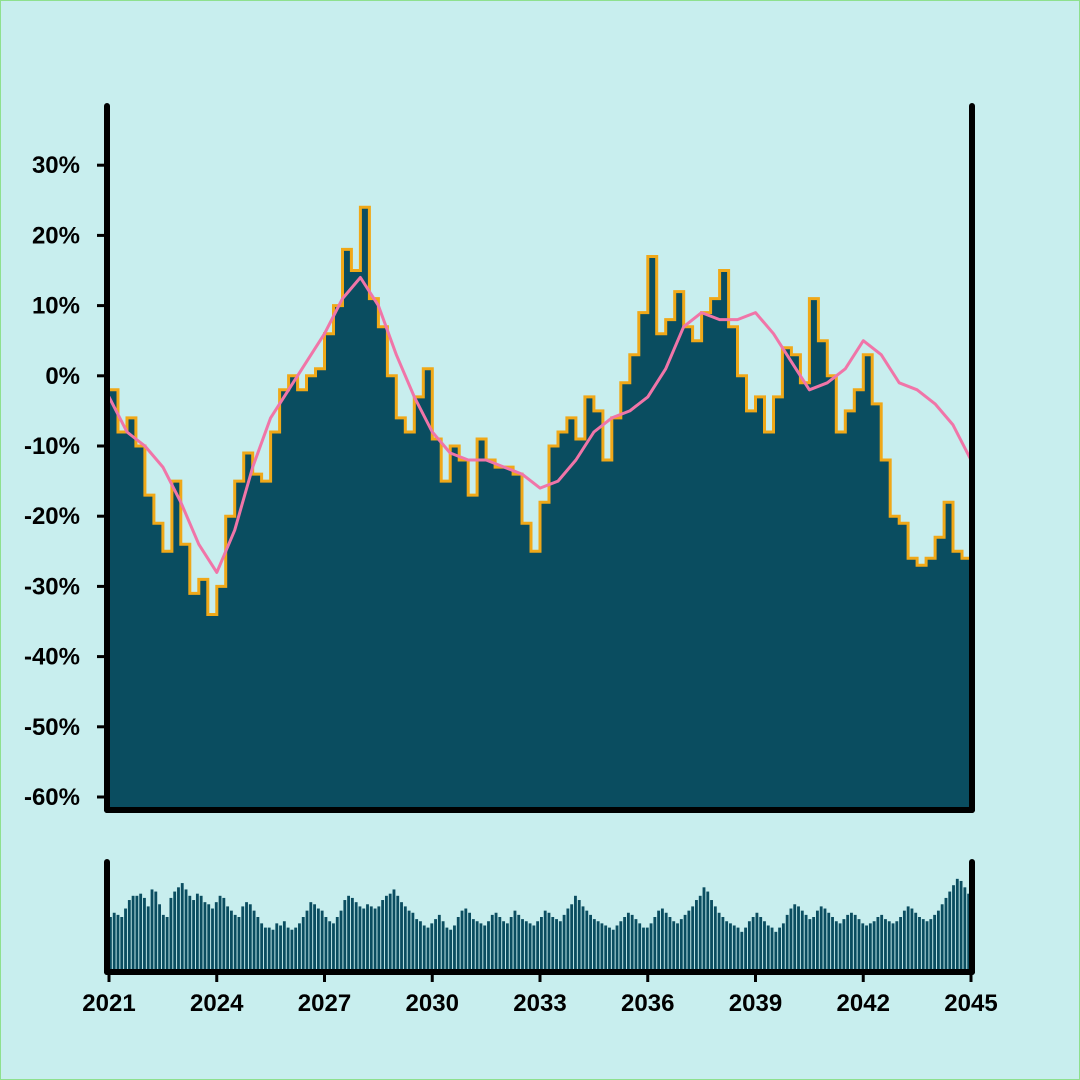 The image size is (1080, 1080). I want to click on y-tick-label: -20%, so click(52, 516).